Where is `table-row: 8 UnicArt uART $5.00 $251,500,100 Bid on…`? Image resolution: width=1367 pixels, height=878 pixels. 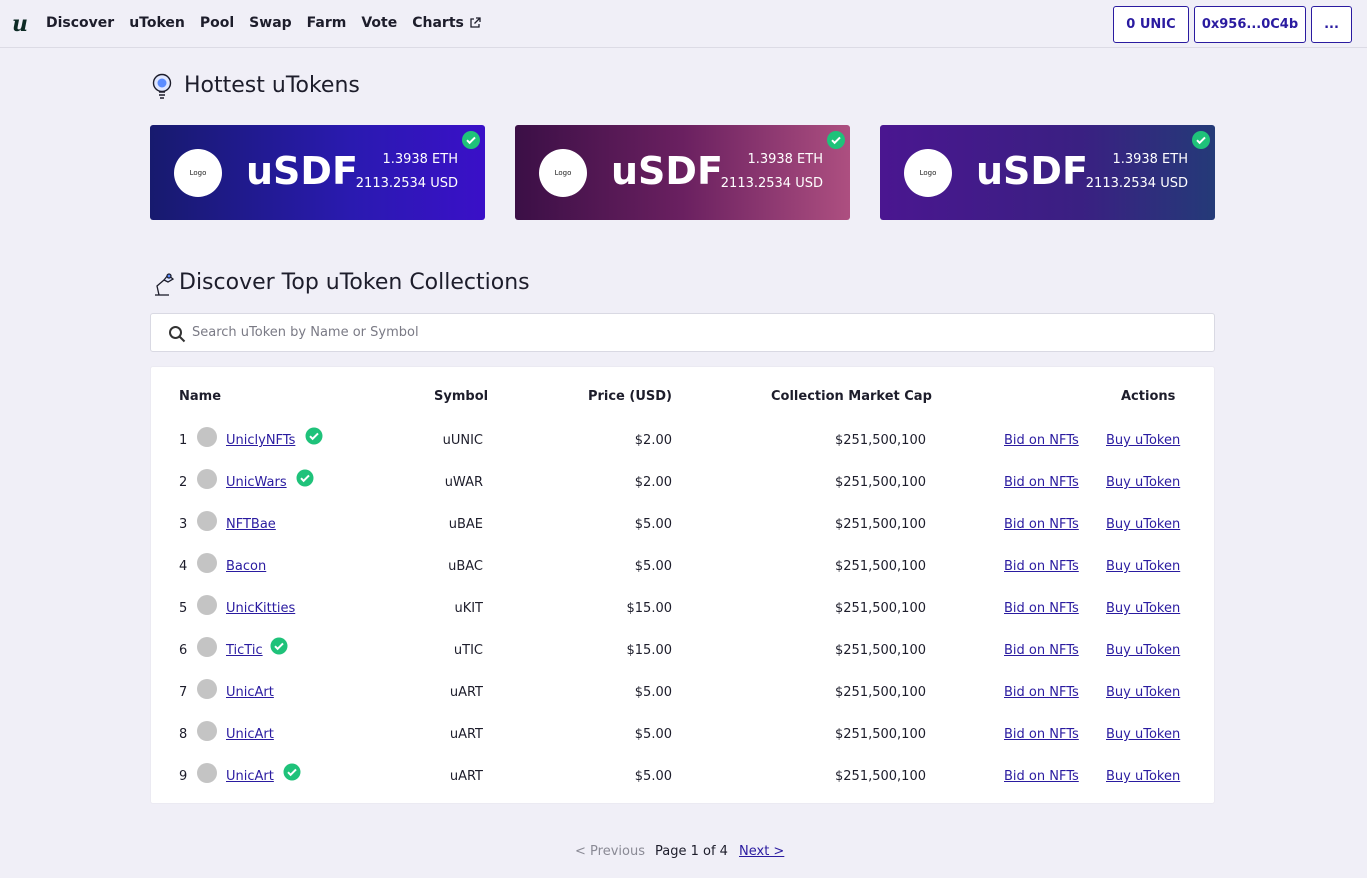
table-row: 8 UnicArt uART $5.00 $251,500,100 Bid on… is located at coordinates (682, 736).